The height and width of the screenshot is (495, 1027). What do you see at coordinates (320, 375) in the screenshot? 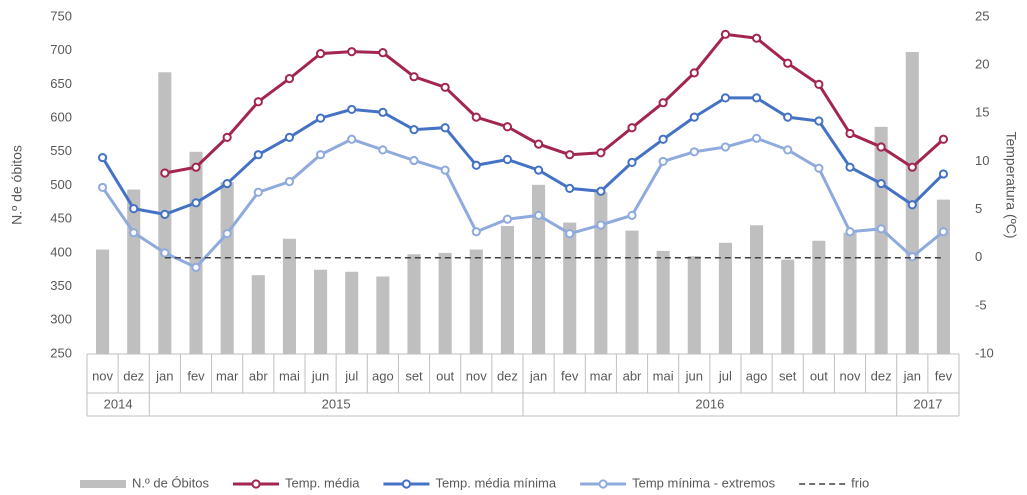
I see `x-tick-label: jun` at bounding box center [320, 375].